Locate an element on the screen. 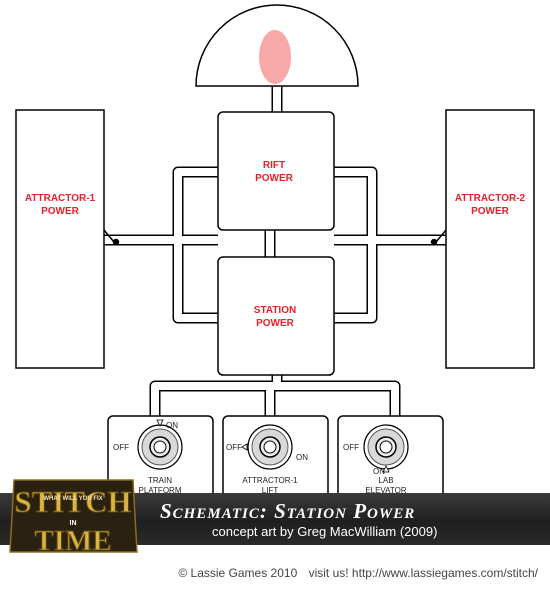  attractor1-label-line2: POWER is located at coordinates (60, 211).